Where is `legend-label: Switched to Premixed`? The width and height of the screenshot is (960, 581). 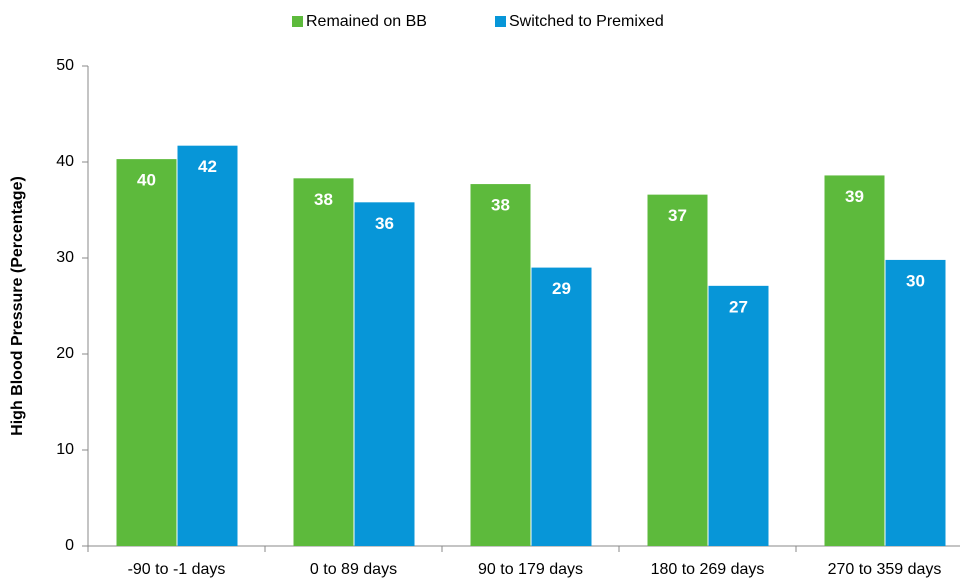
legend-label: Switched to Premixed is located at coordinates (586, 21).